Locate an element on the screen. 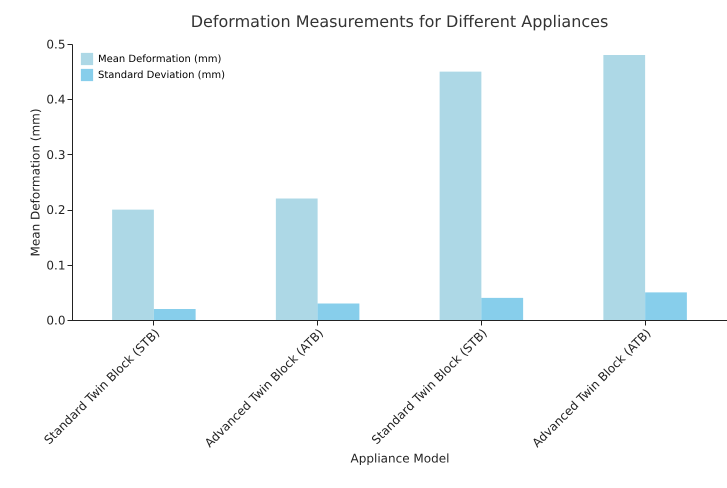  y-tick-label: 0.0 is located at coordinates (56, 321).